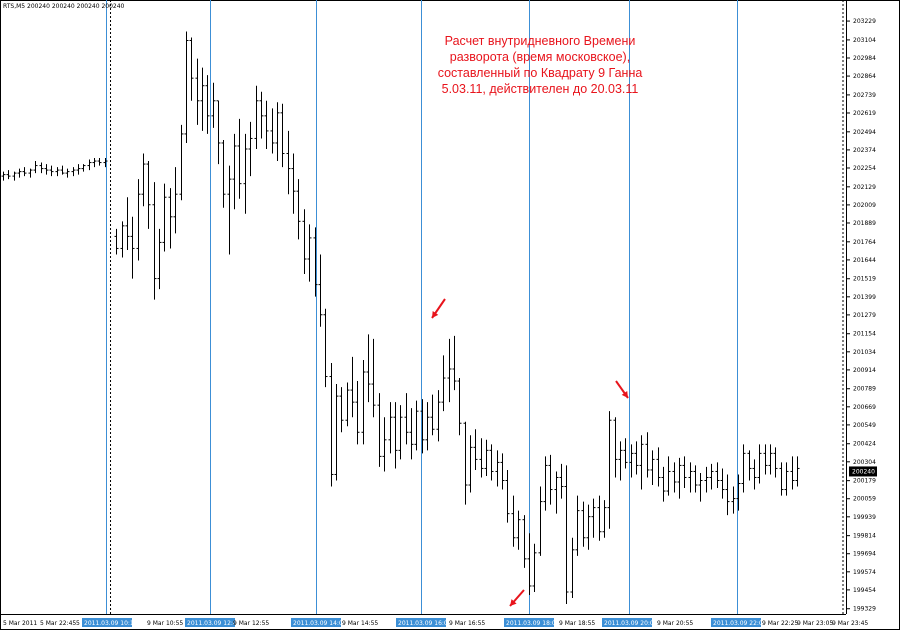 The height and width of the screenshot is (634, 900). Describe the element at coordinates (540, 57) in the screenshot. I see `annotation-line: разворота (время московское),` at that location.